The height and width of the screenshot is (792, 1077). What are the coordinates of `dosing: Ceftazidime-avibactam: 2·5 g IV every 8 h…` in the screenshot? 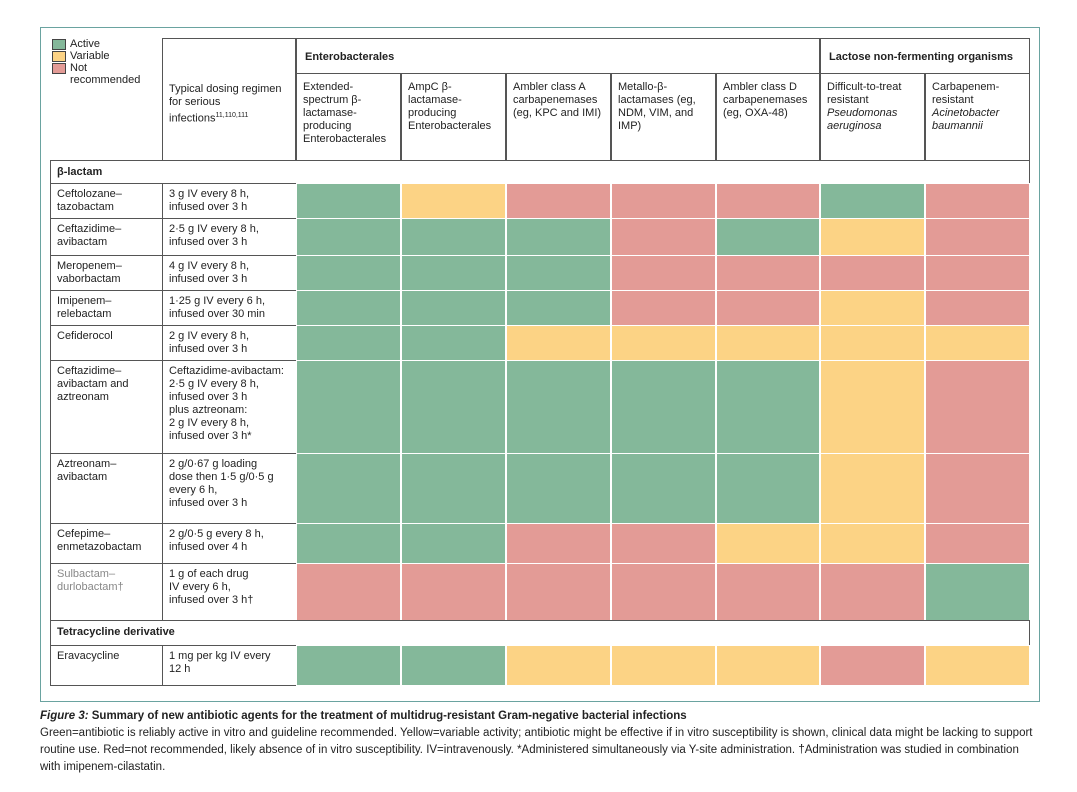 It's located at (229, 407).